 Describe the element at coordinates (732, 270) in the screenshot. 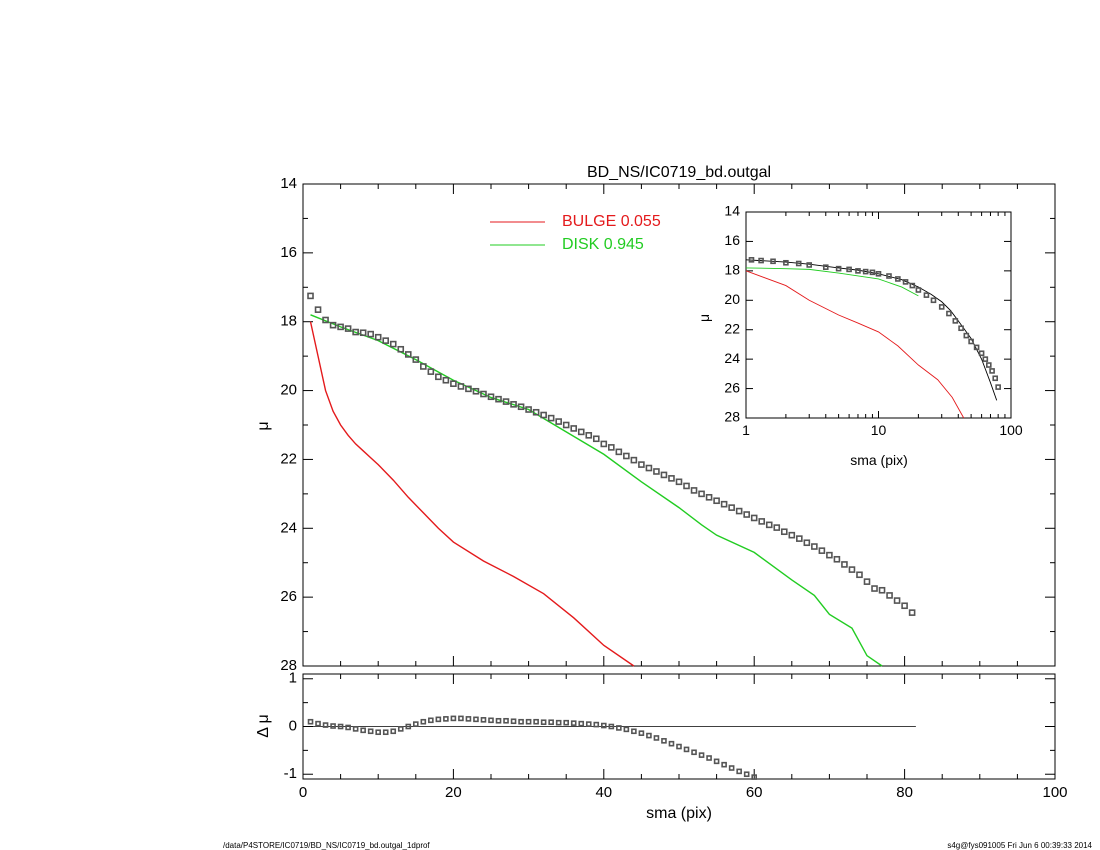

I see `y-tick-label: 18` at that location.